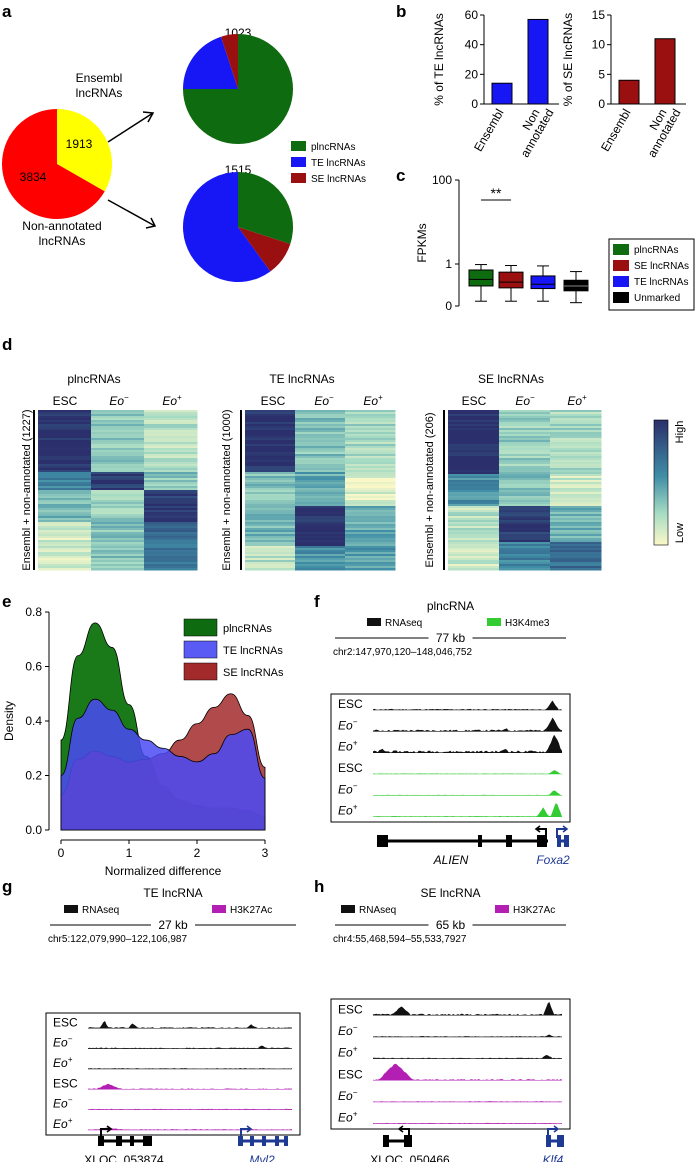  What do you see at coordinates (65, 1083) in the screenshot?
I see `trackG-row-label: ESC` at bounding box center [65, 1083].